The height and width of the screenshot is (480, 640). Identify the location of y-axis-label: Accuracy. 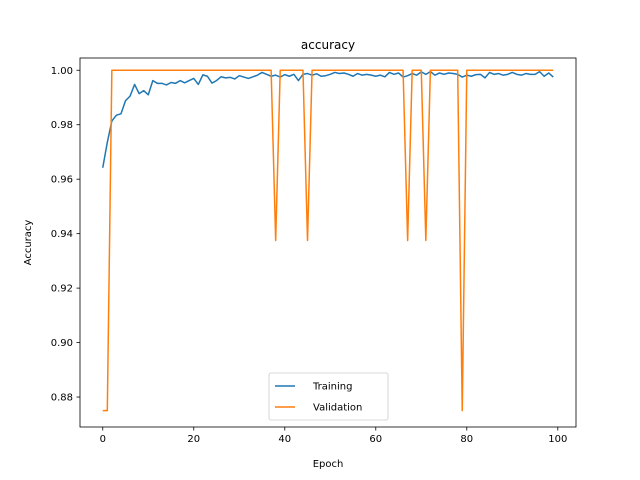
(28, 243).